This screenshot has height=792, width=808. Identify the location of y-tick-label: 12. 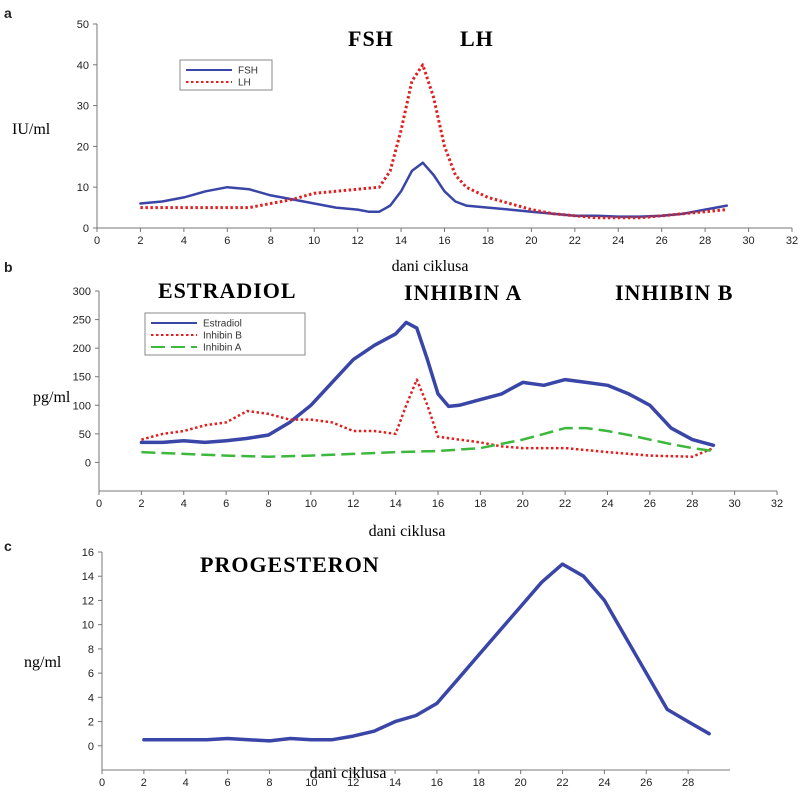
(88, 601).